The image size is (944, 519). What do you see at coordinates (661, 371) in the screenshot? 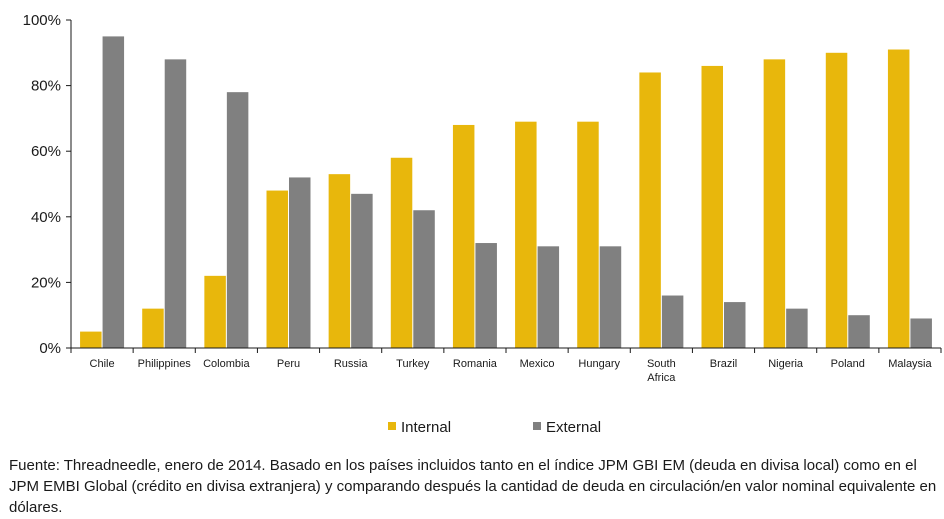
I see `x-tick-label: South Africa` at bounding box center [661, 371].